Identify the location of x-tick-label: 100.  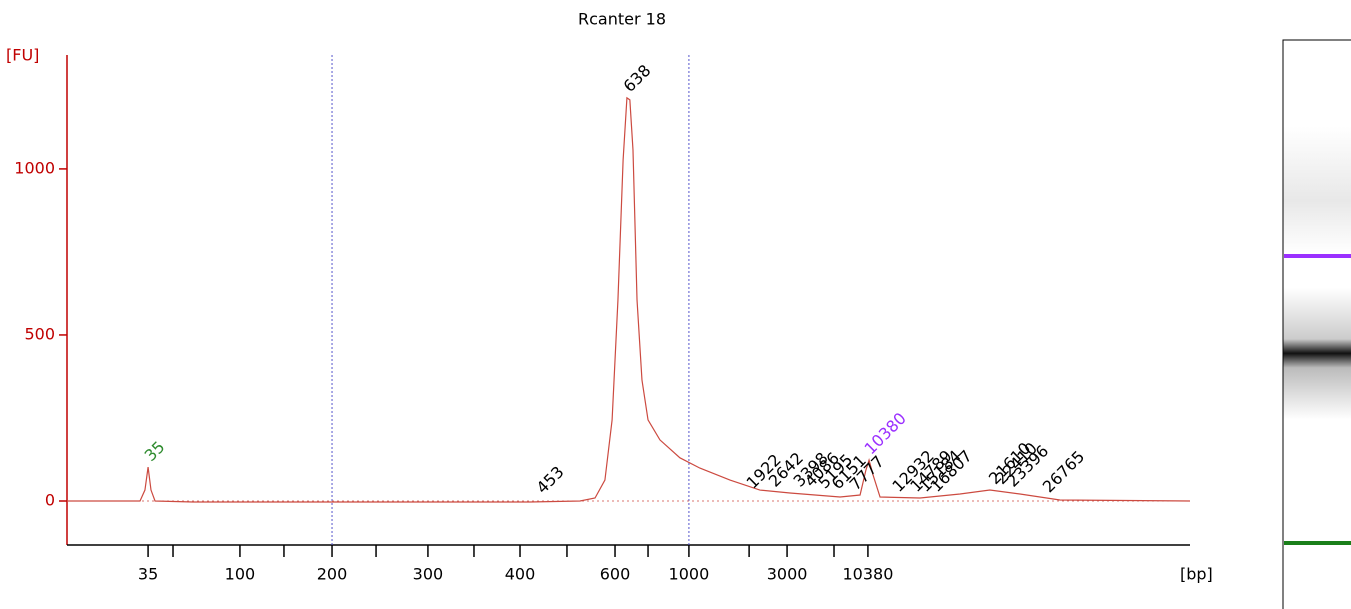
(240, 574).